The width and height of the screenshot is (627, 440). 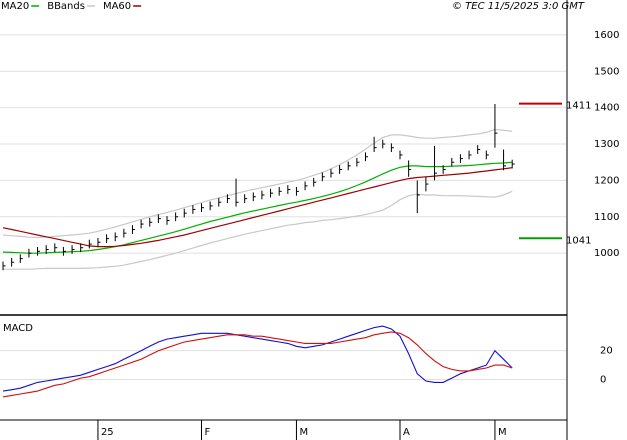 What do you see at coordinates (606, 180) in the screenshot?
I see `y-tick-label: 1200` at bounding box center [606, 180].